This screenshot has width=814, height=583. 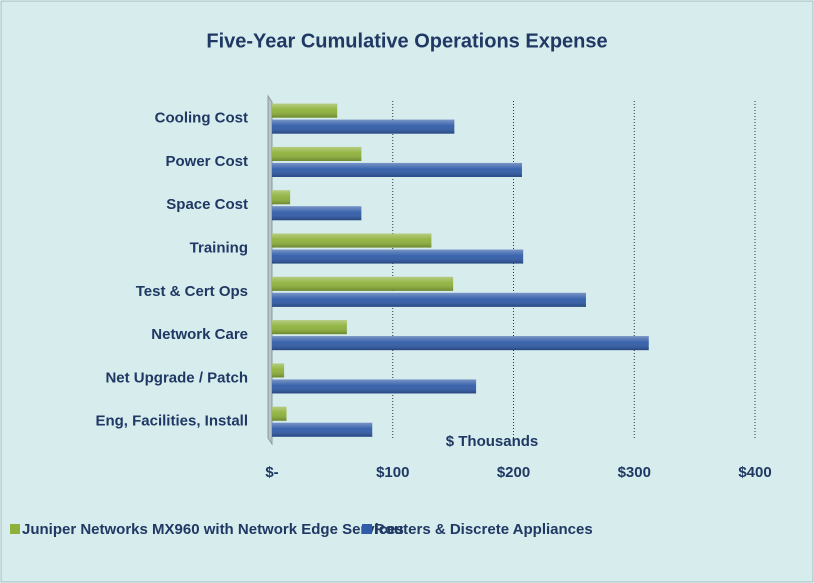 I want to click on y-tick-label: Test & Cert Ops, so click(x=192, y=291).